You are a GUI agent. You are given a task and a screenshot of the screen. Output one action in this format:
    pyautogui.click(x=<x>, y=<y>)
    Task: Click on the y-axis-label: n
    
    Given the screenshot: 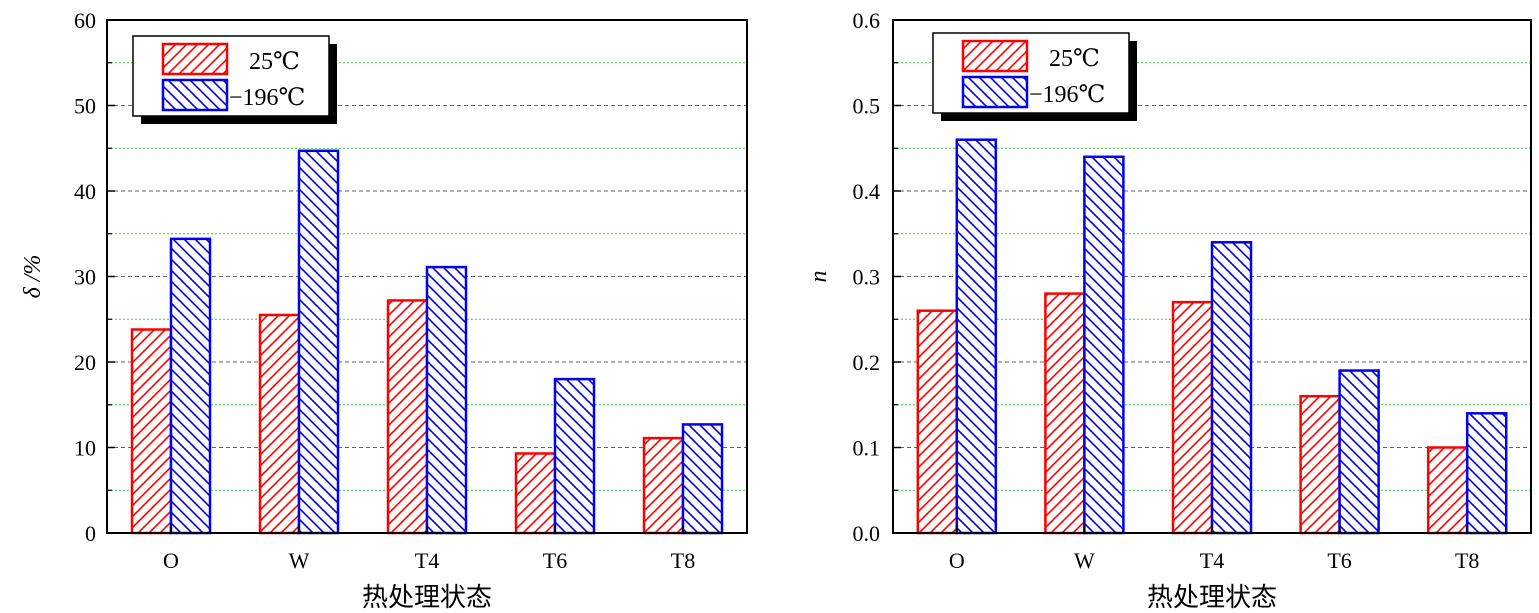 What is the action you would take?
    pyautogui.click(x=819, y=277)
    